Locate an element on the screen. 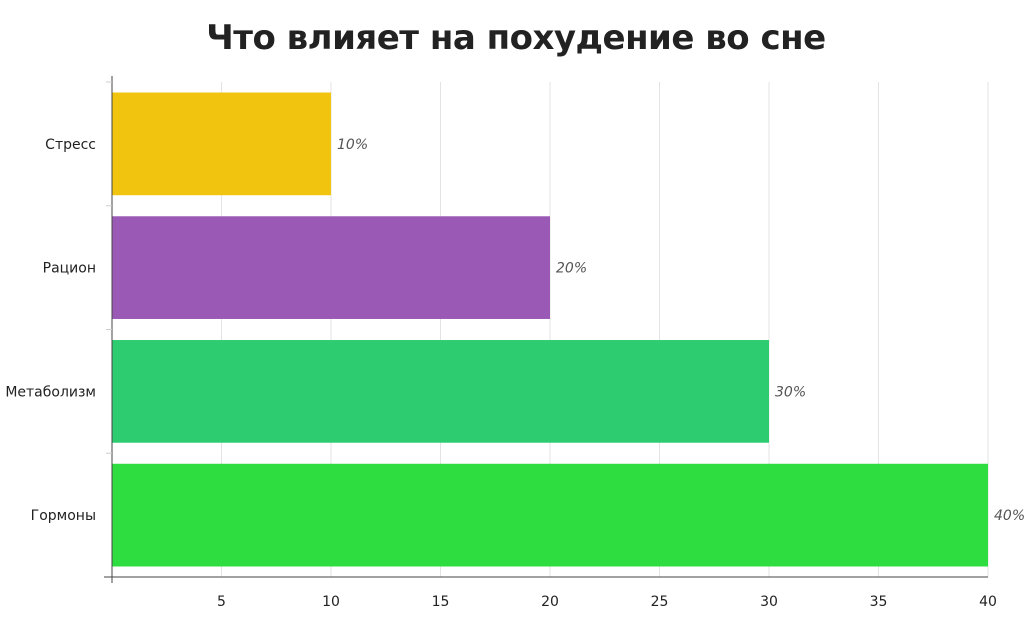 The width and height of the screenshot is (1032, 620). chart-title: Что влияет на похудение во сне is located at coordinates (516, 38).